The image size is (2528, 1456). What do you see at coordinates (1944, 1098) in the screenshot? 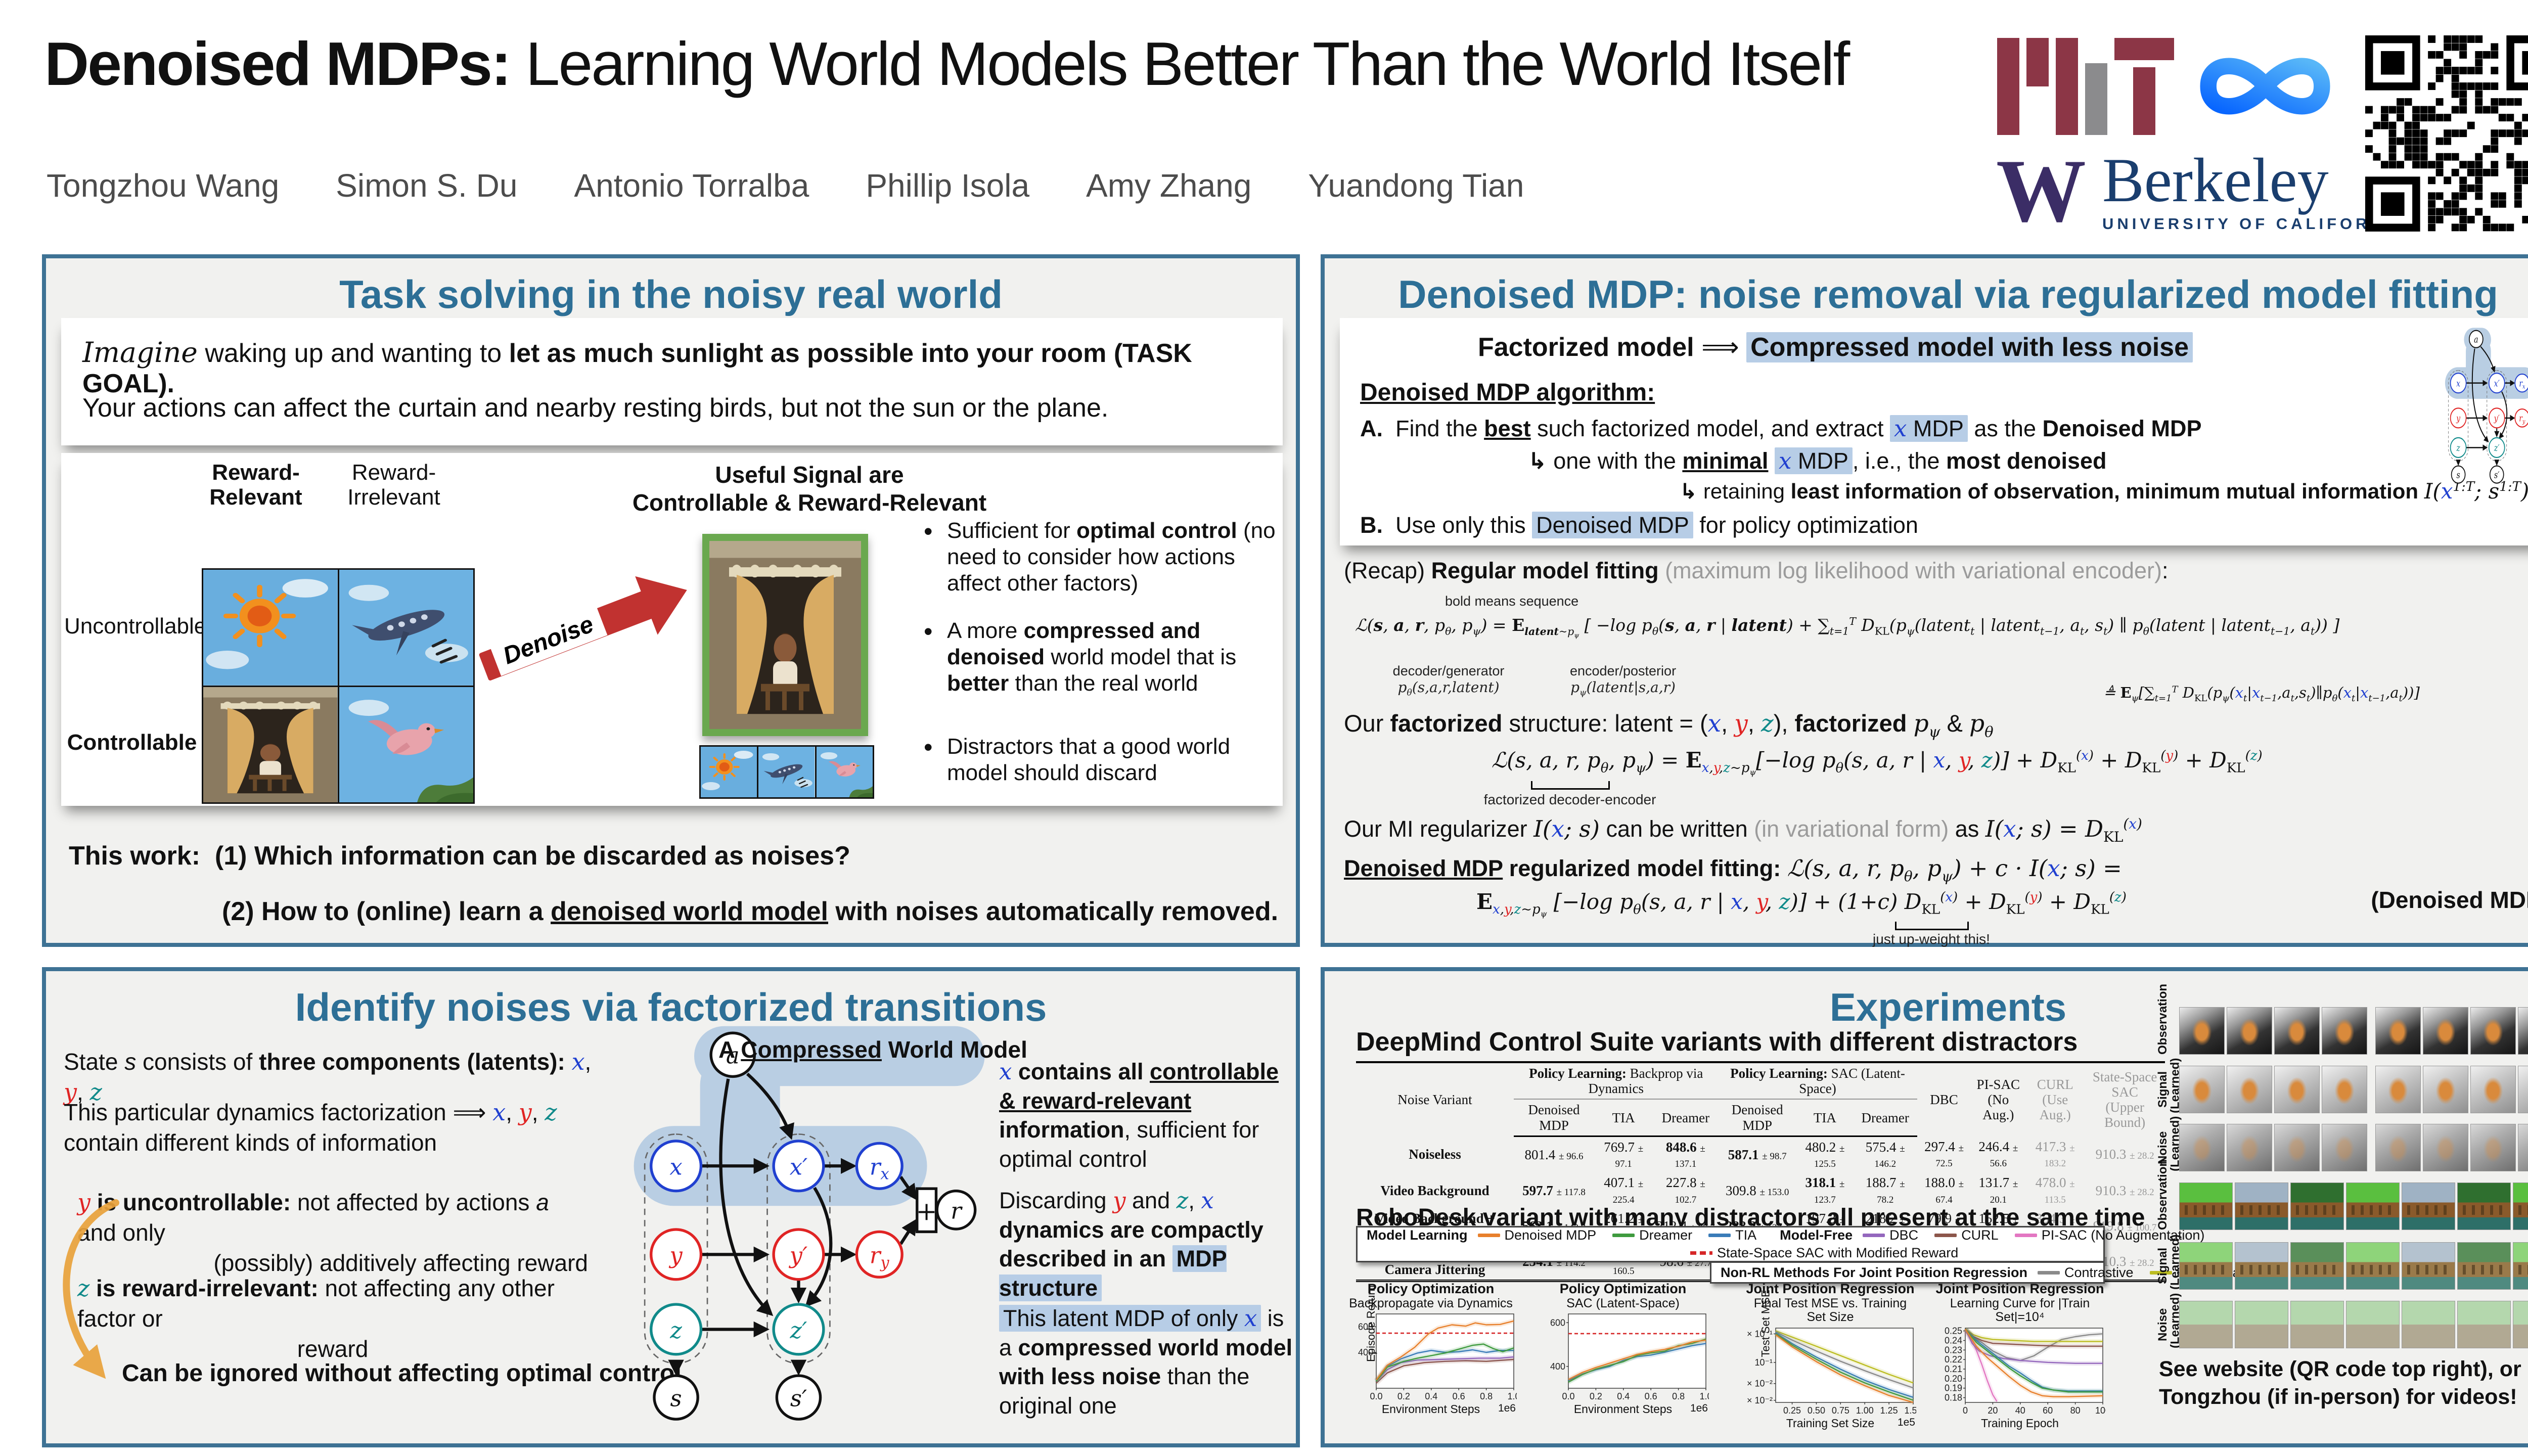
I see `table-col-single: DBC` at bounding box center [1944, 1098].